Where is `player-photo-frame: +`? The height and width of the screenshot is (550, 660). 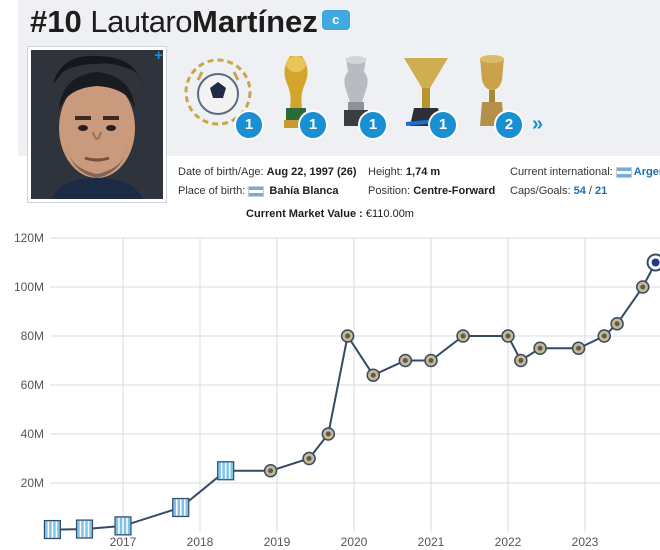
player-photo-frame: + is located at coordinates (97, 124).